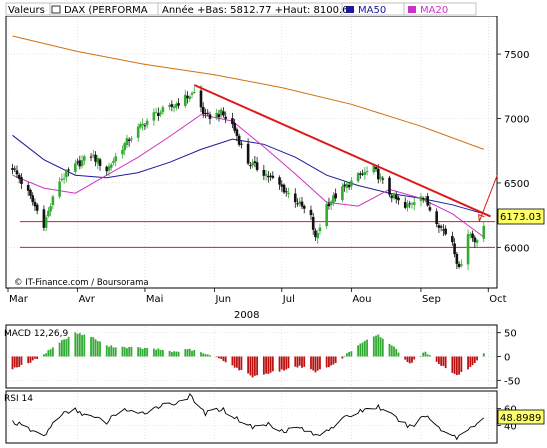 Image resolution: width=547 pixels, height=448 pixels. I want to click on header-name-label: Valeurs, so click(26, 10).